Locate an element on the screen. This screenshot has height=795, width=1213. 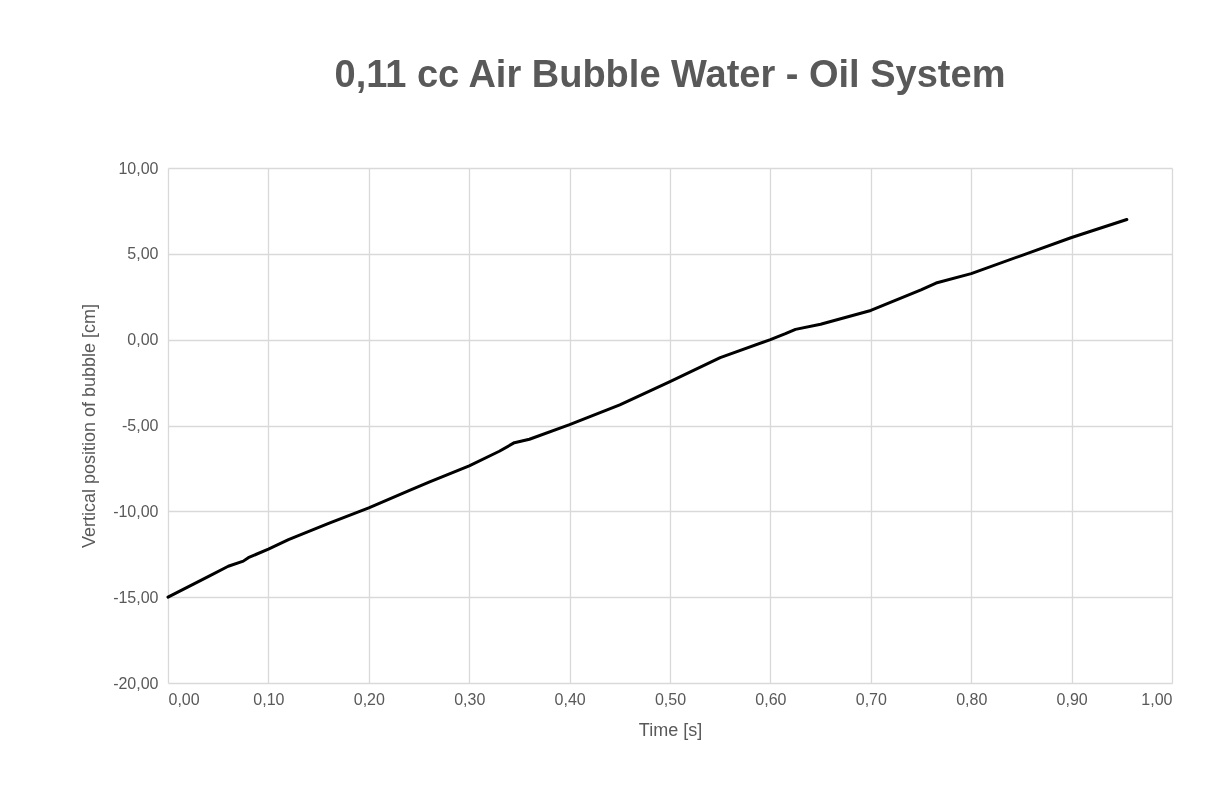
y-tick-label: -20,00 is located at coordinates (136, 683).